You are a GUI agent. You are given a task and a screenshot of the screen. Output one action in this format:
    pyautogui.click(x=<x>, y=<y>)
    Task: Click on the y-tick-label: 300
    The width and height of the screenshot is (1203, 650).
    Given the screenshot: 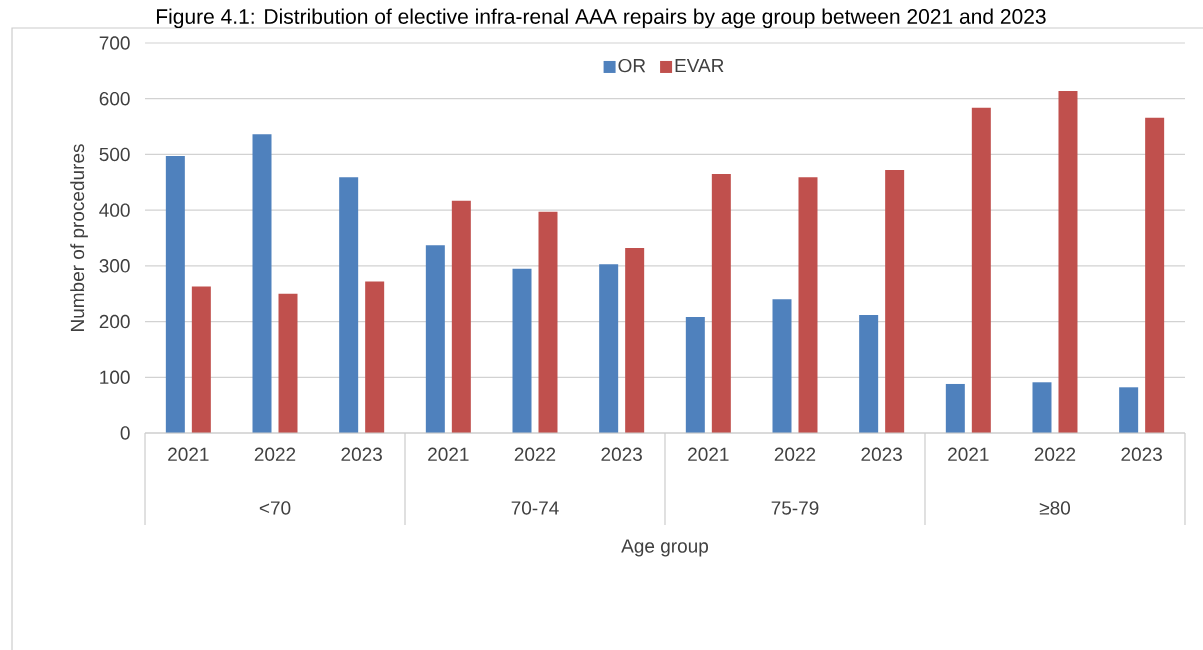 What is the action you would take?
    pyautogui.click(x=114, y=266)
    